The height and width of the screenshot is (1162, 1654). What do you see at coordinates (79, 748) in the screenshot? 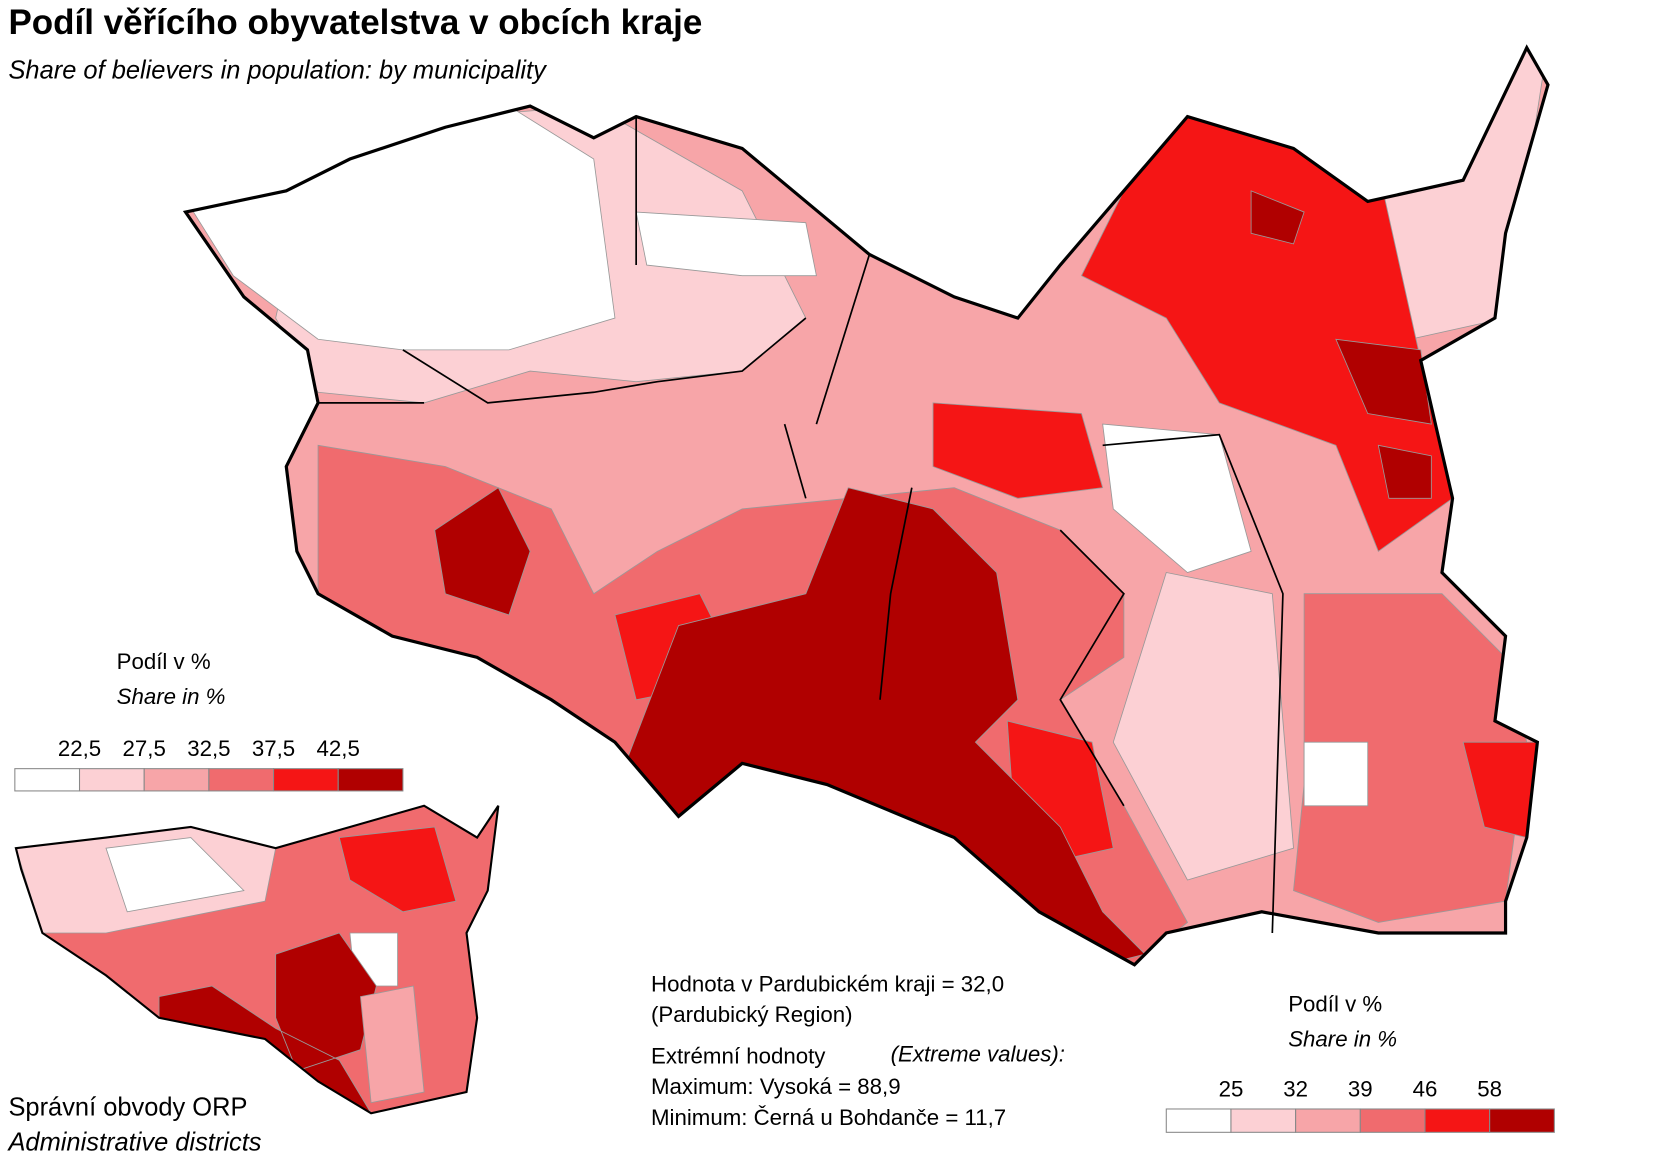
I see `legend-break-label: 22,5` at bounding box center [79, 748].